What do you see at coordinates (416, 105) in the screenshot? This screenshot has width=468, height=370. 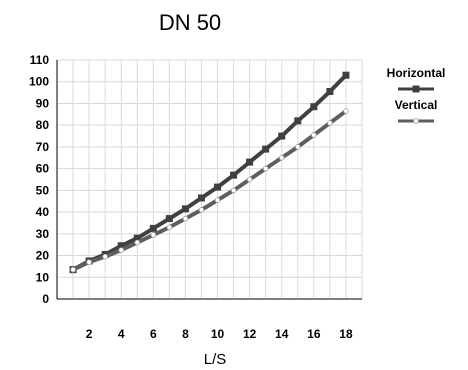 I see `legend-label-vertical: Vertical` at bounding box center [416, 105].